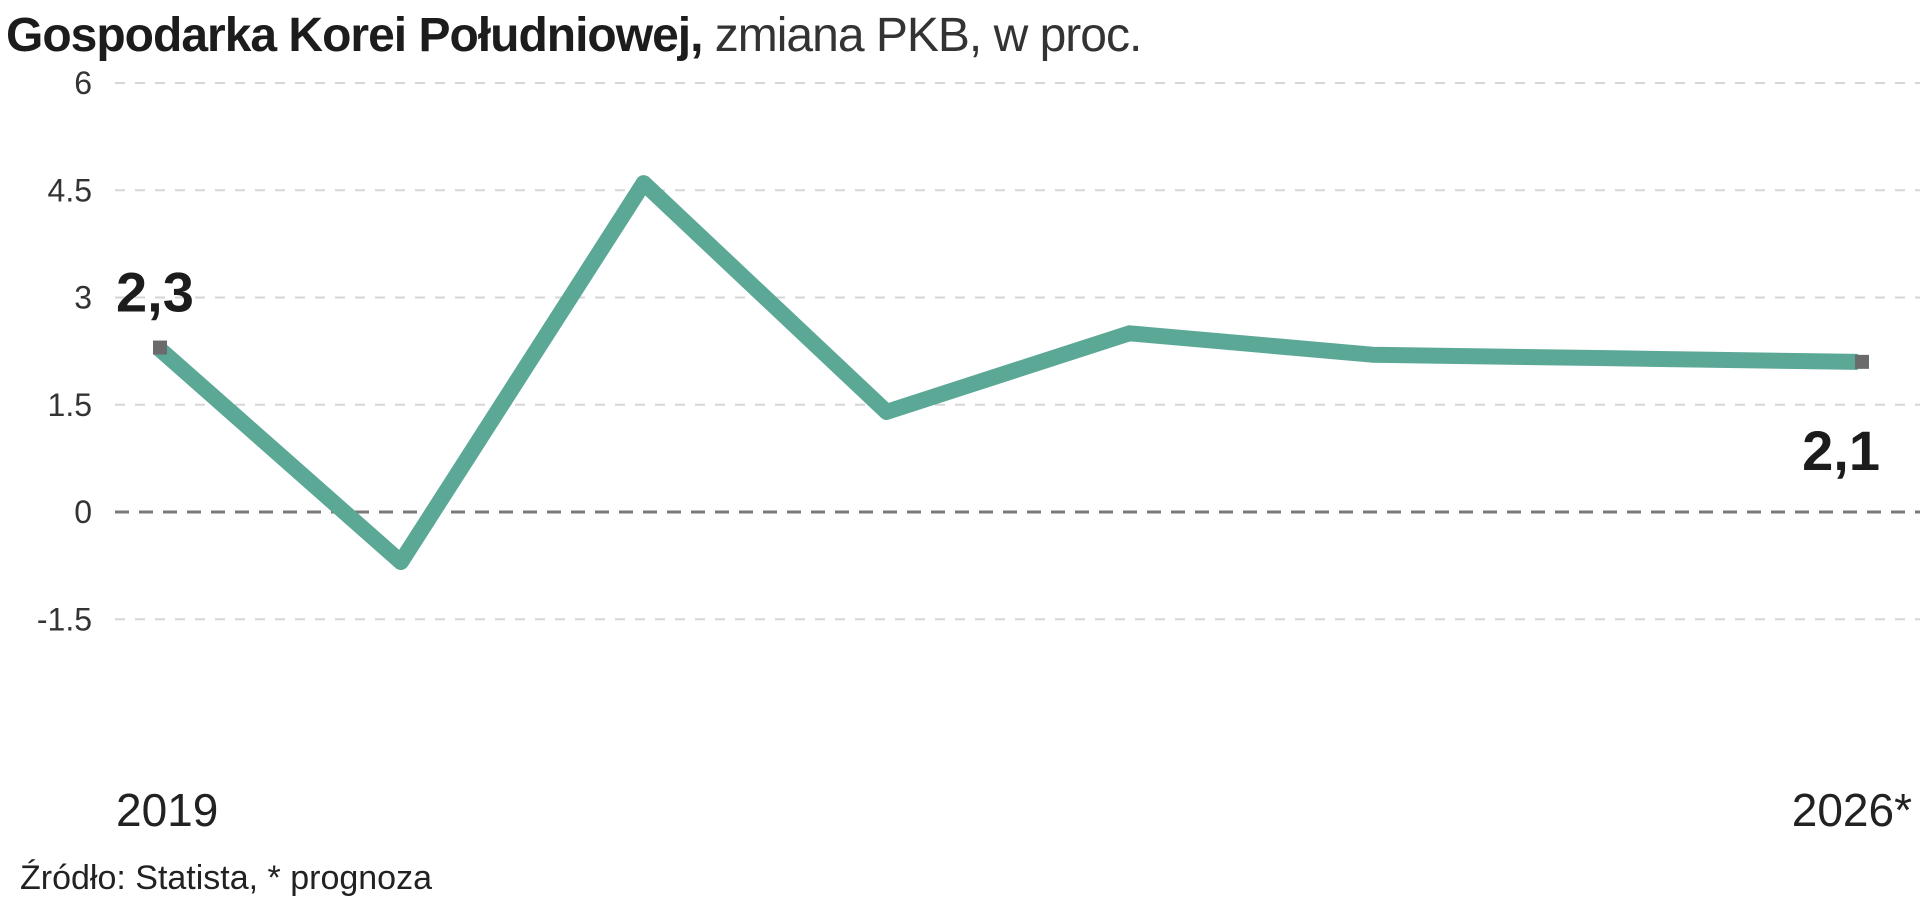 This screenshot has height=910, width=1920. Describe the element at coordinates (354, 35) in the screenshot. I see `chart-title-bold: Gospodarka Korei Południowej,` at that location.